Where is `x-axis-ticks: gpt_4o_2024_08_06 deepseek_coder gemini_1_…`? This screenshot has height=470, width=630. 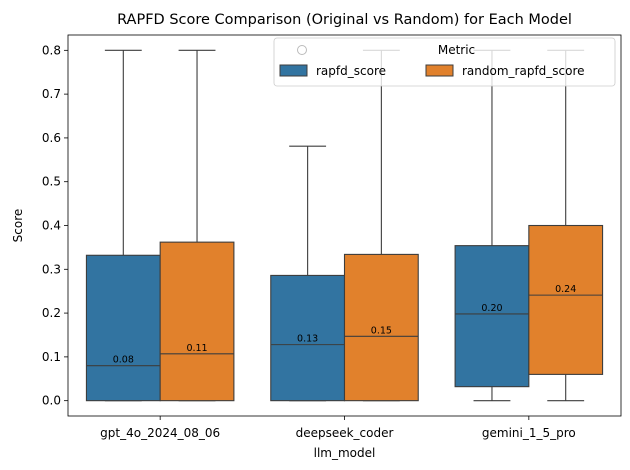 x-axis-ticks: gpt_4o_2024_08_06 deepseek_coder gemini_1_… is located at coordinates (338, 428).